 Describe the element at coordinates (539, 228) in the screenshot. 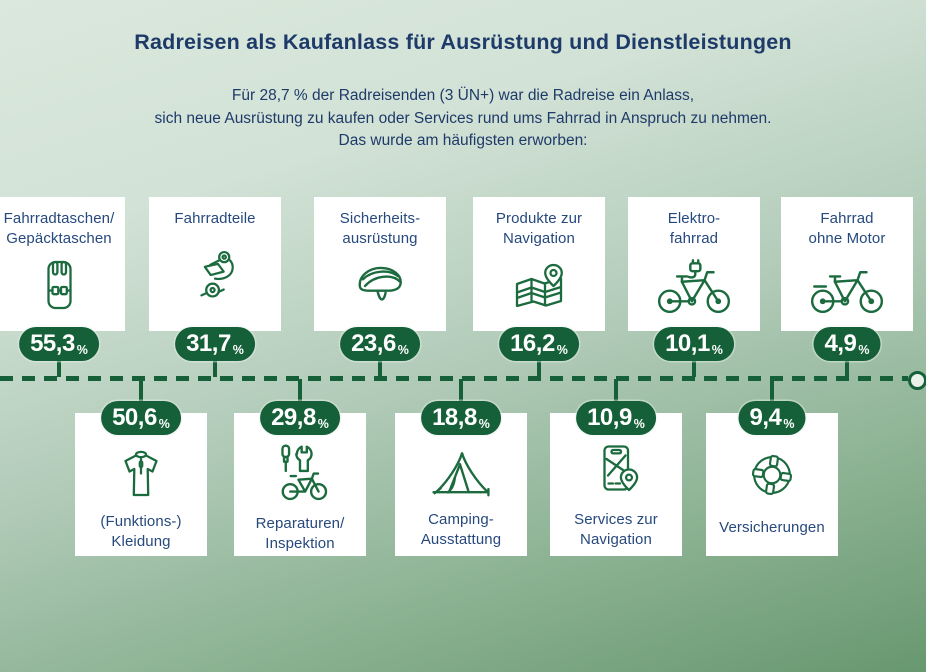

I see `card-label: Produkte zur Navigation` at that location.